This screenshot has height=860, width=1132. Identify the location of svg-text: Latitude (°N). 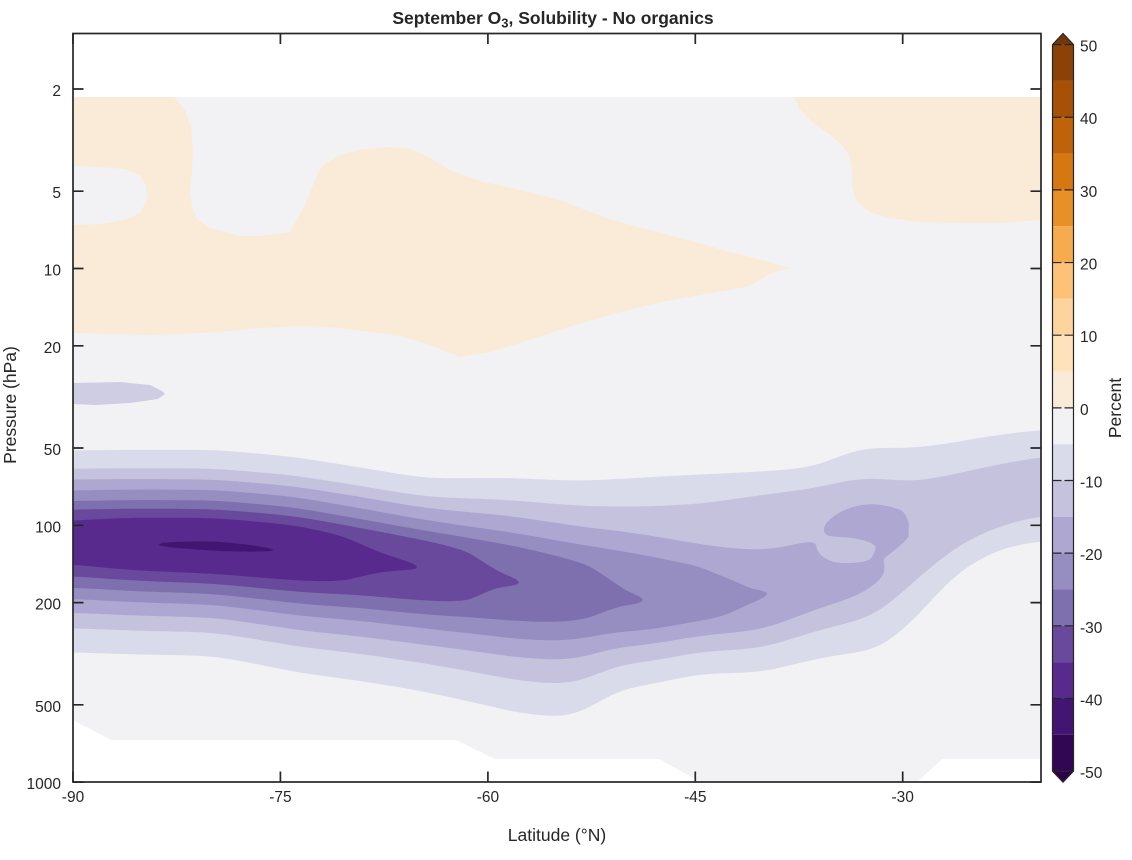
(557, 835).